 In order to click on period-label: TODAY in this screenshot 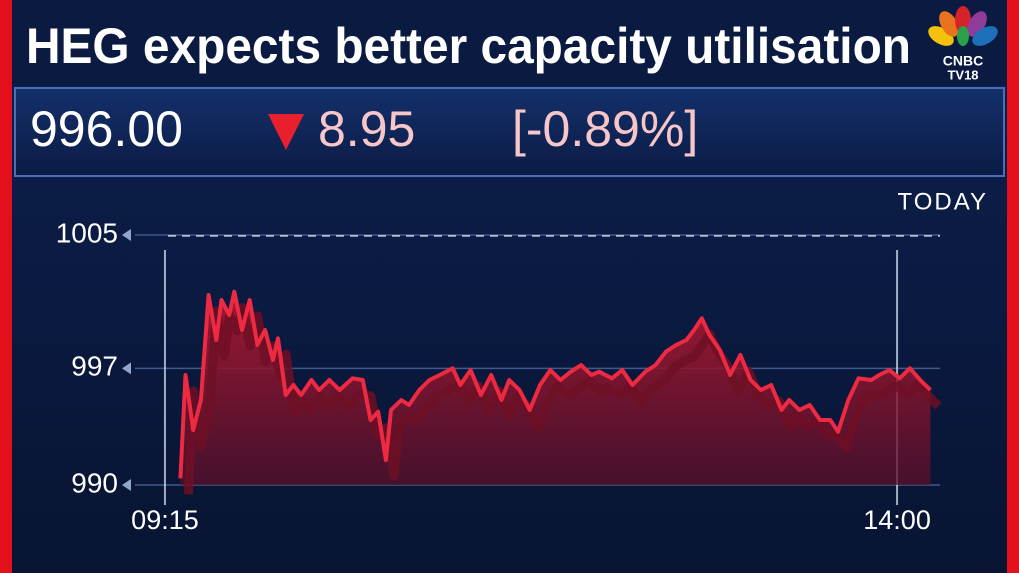, I will do `click(943, 201)`.